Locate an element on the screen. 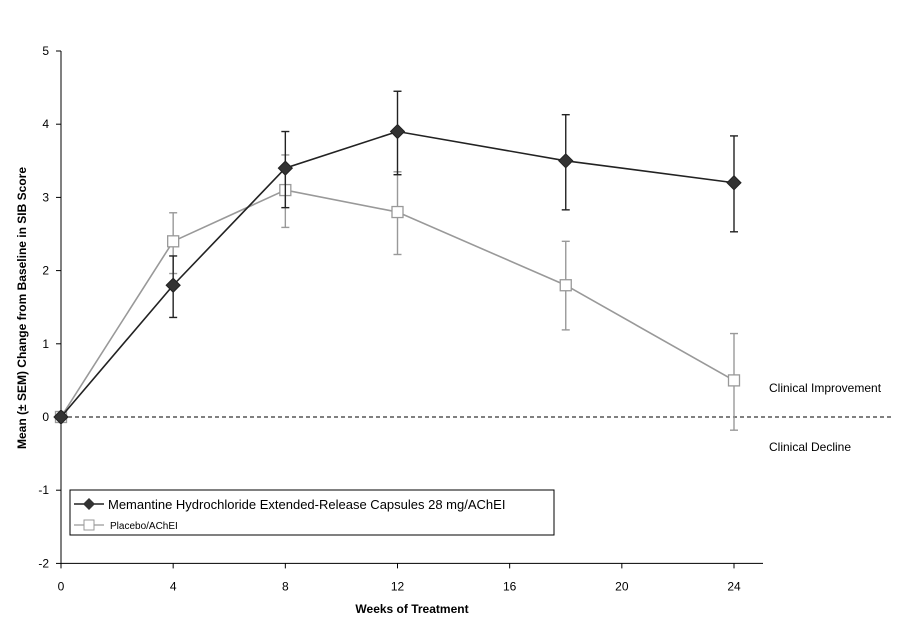  y-tick-label: 3 is located at coordinates (45, 197).